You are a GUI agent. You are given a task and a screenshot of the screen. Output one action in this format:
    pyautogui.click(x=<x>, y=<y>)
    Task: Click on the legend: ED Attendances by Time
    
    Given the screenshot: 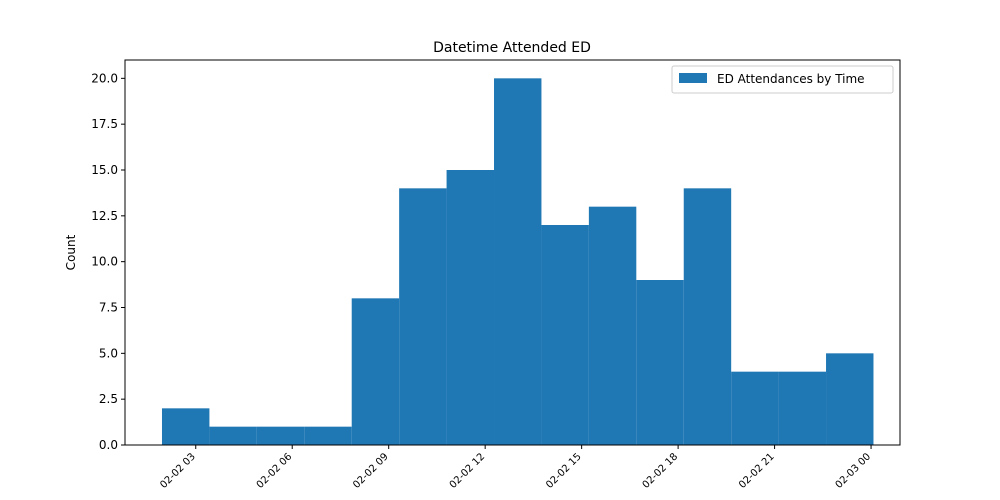 What is the action you would take?
    pyautogui.click(x=782, y=79)
    